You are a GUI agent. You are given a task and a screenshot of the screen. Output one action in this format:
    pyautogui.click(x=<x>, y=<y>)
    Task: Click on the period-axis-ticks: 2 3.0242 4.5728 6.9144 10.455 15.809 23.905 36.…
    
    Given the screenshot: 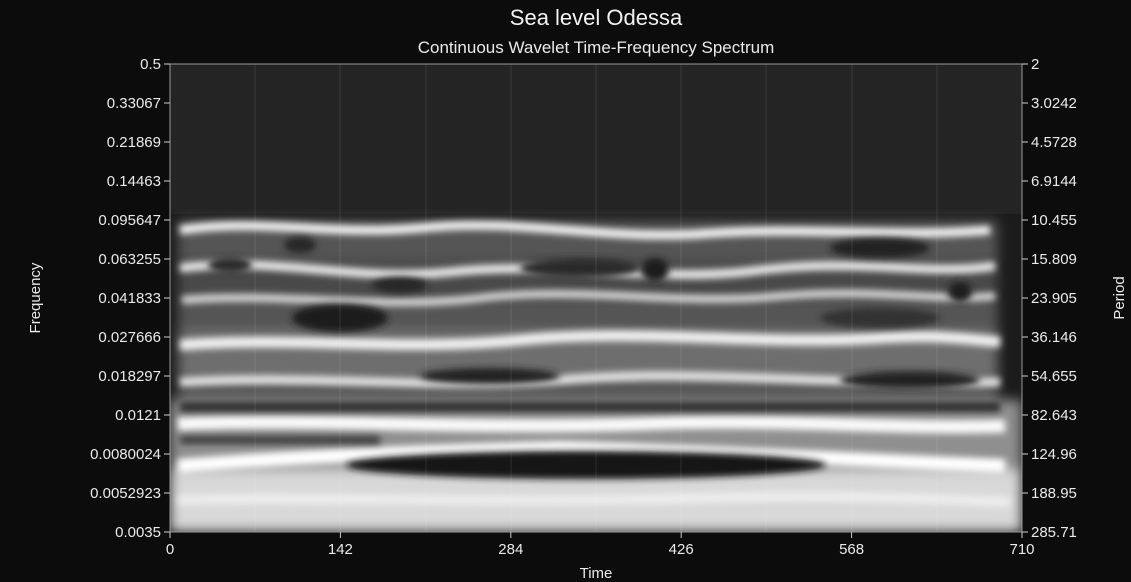 What is the action you would take?
    pyautogui.click(x=1049, y=298)
    